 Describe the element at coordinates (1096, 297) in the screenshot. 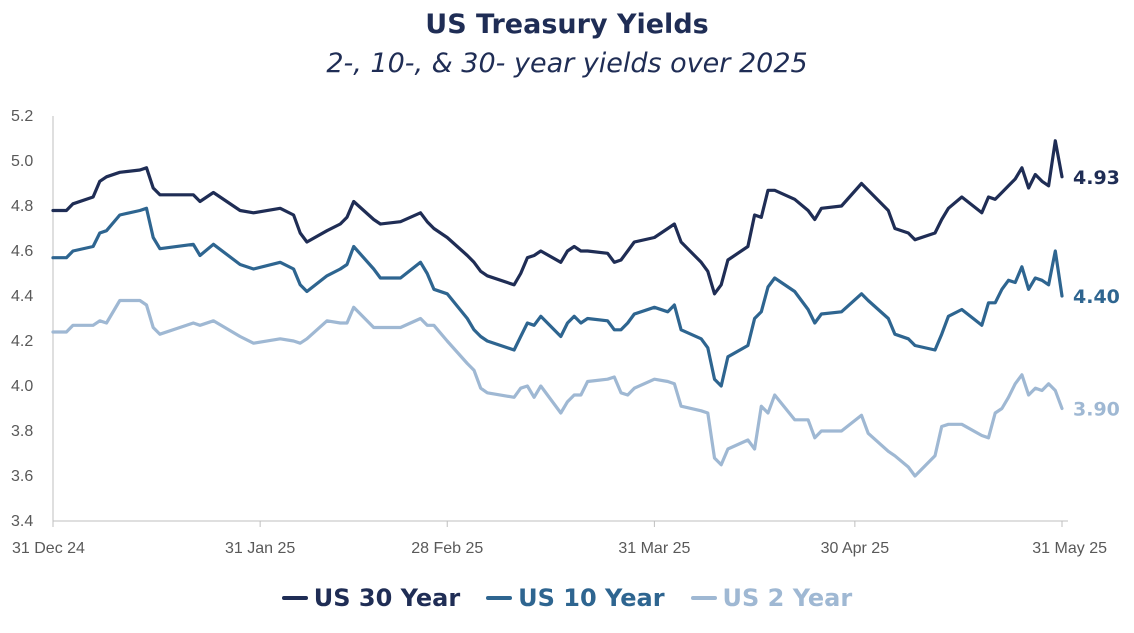

I see `end-label-us-10-year: 4.40` at that location.